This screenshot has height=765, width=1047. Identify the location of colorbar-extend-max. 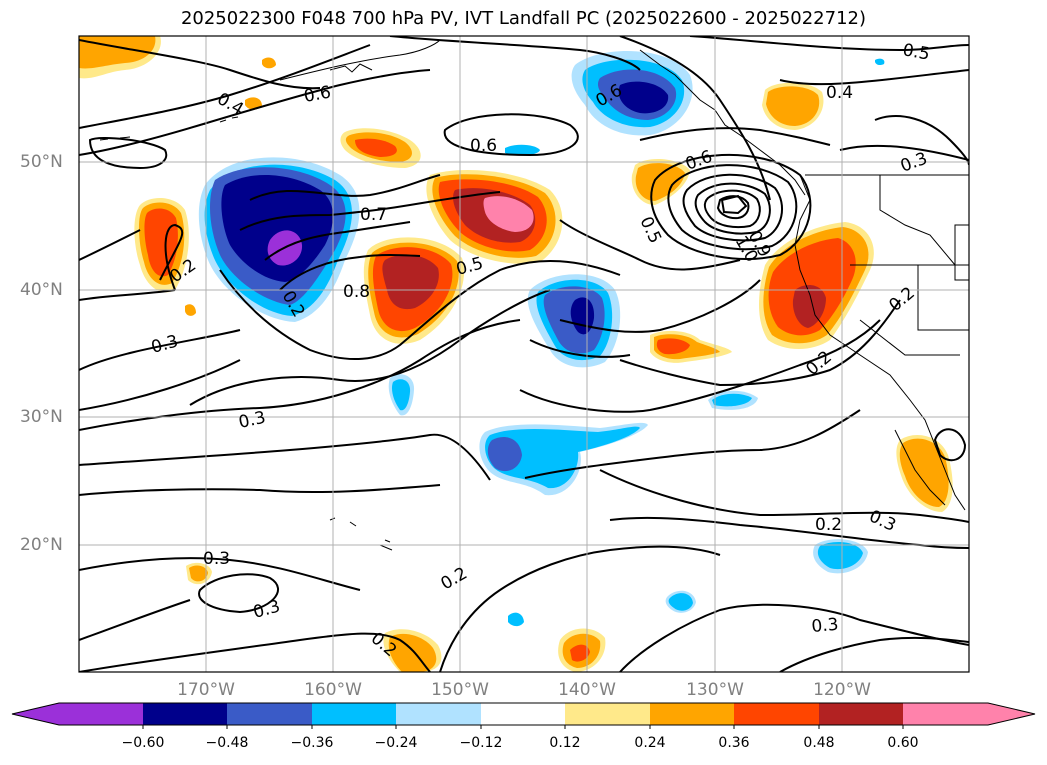
(1011, 714).